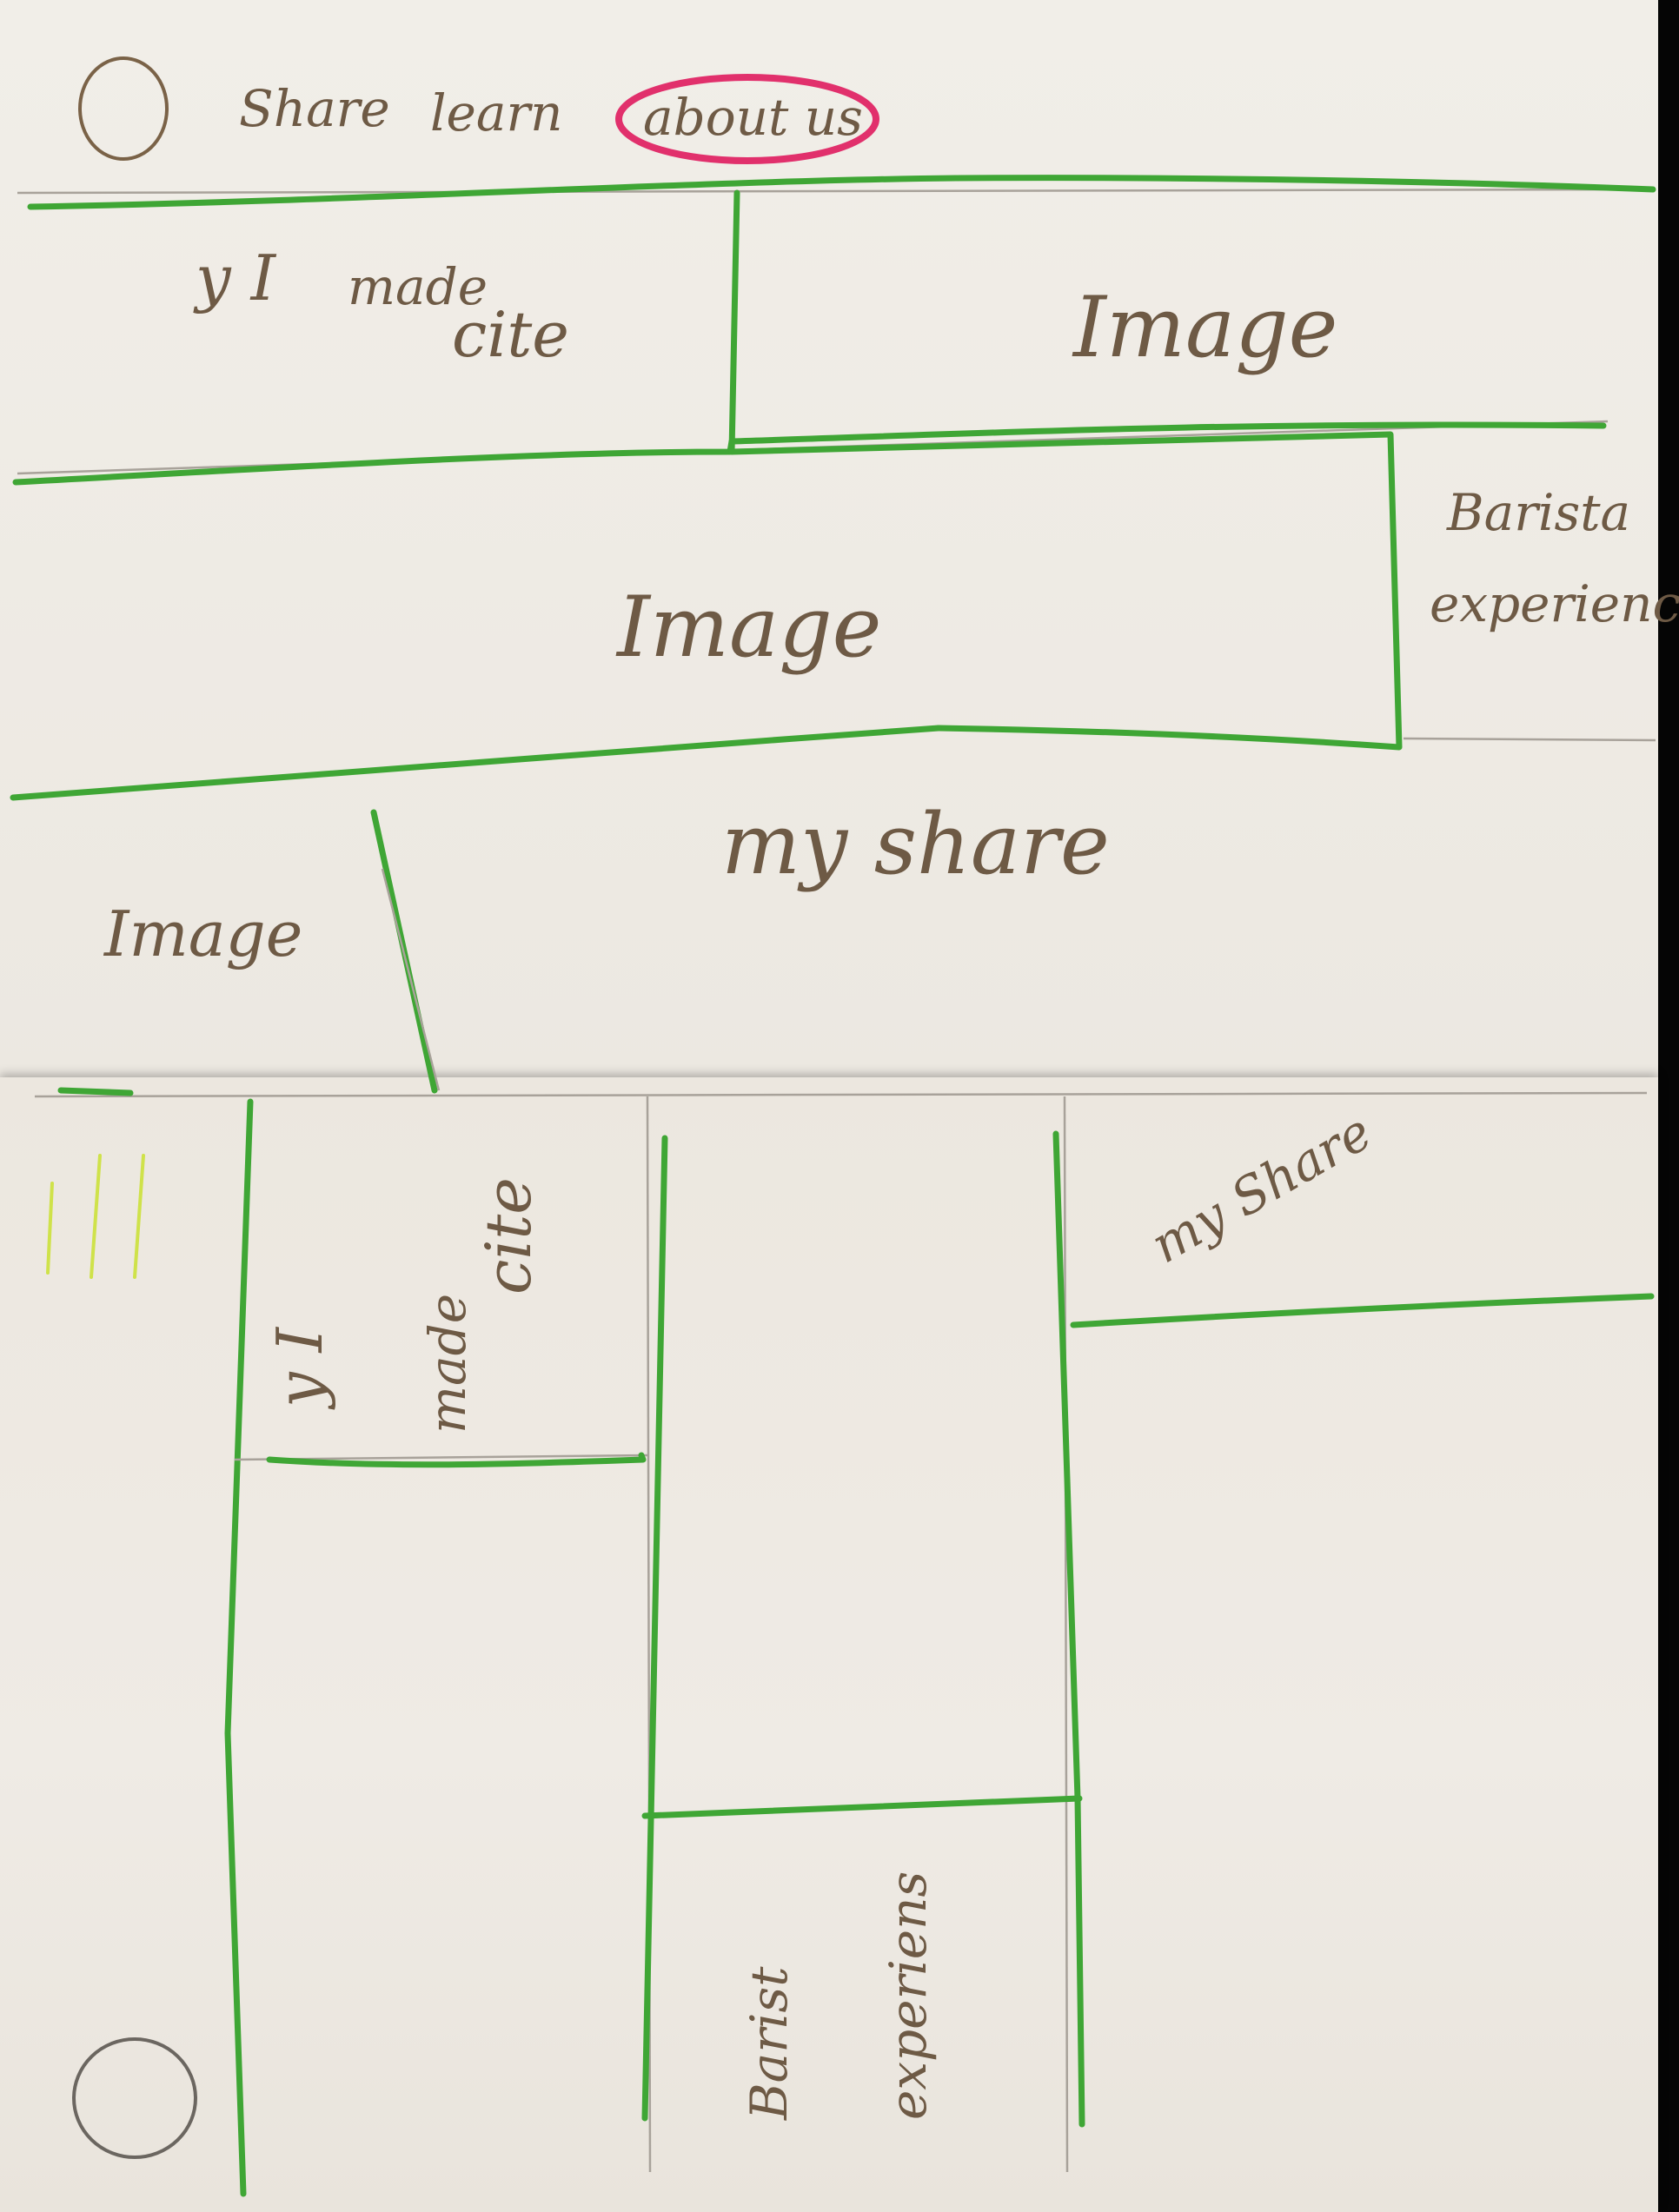 This screenshot has height=2212, width=1679. I want to click on footer-circle, so click(134, 2098).